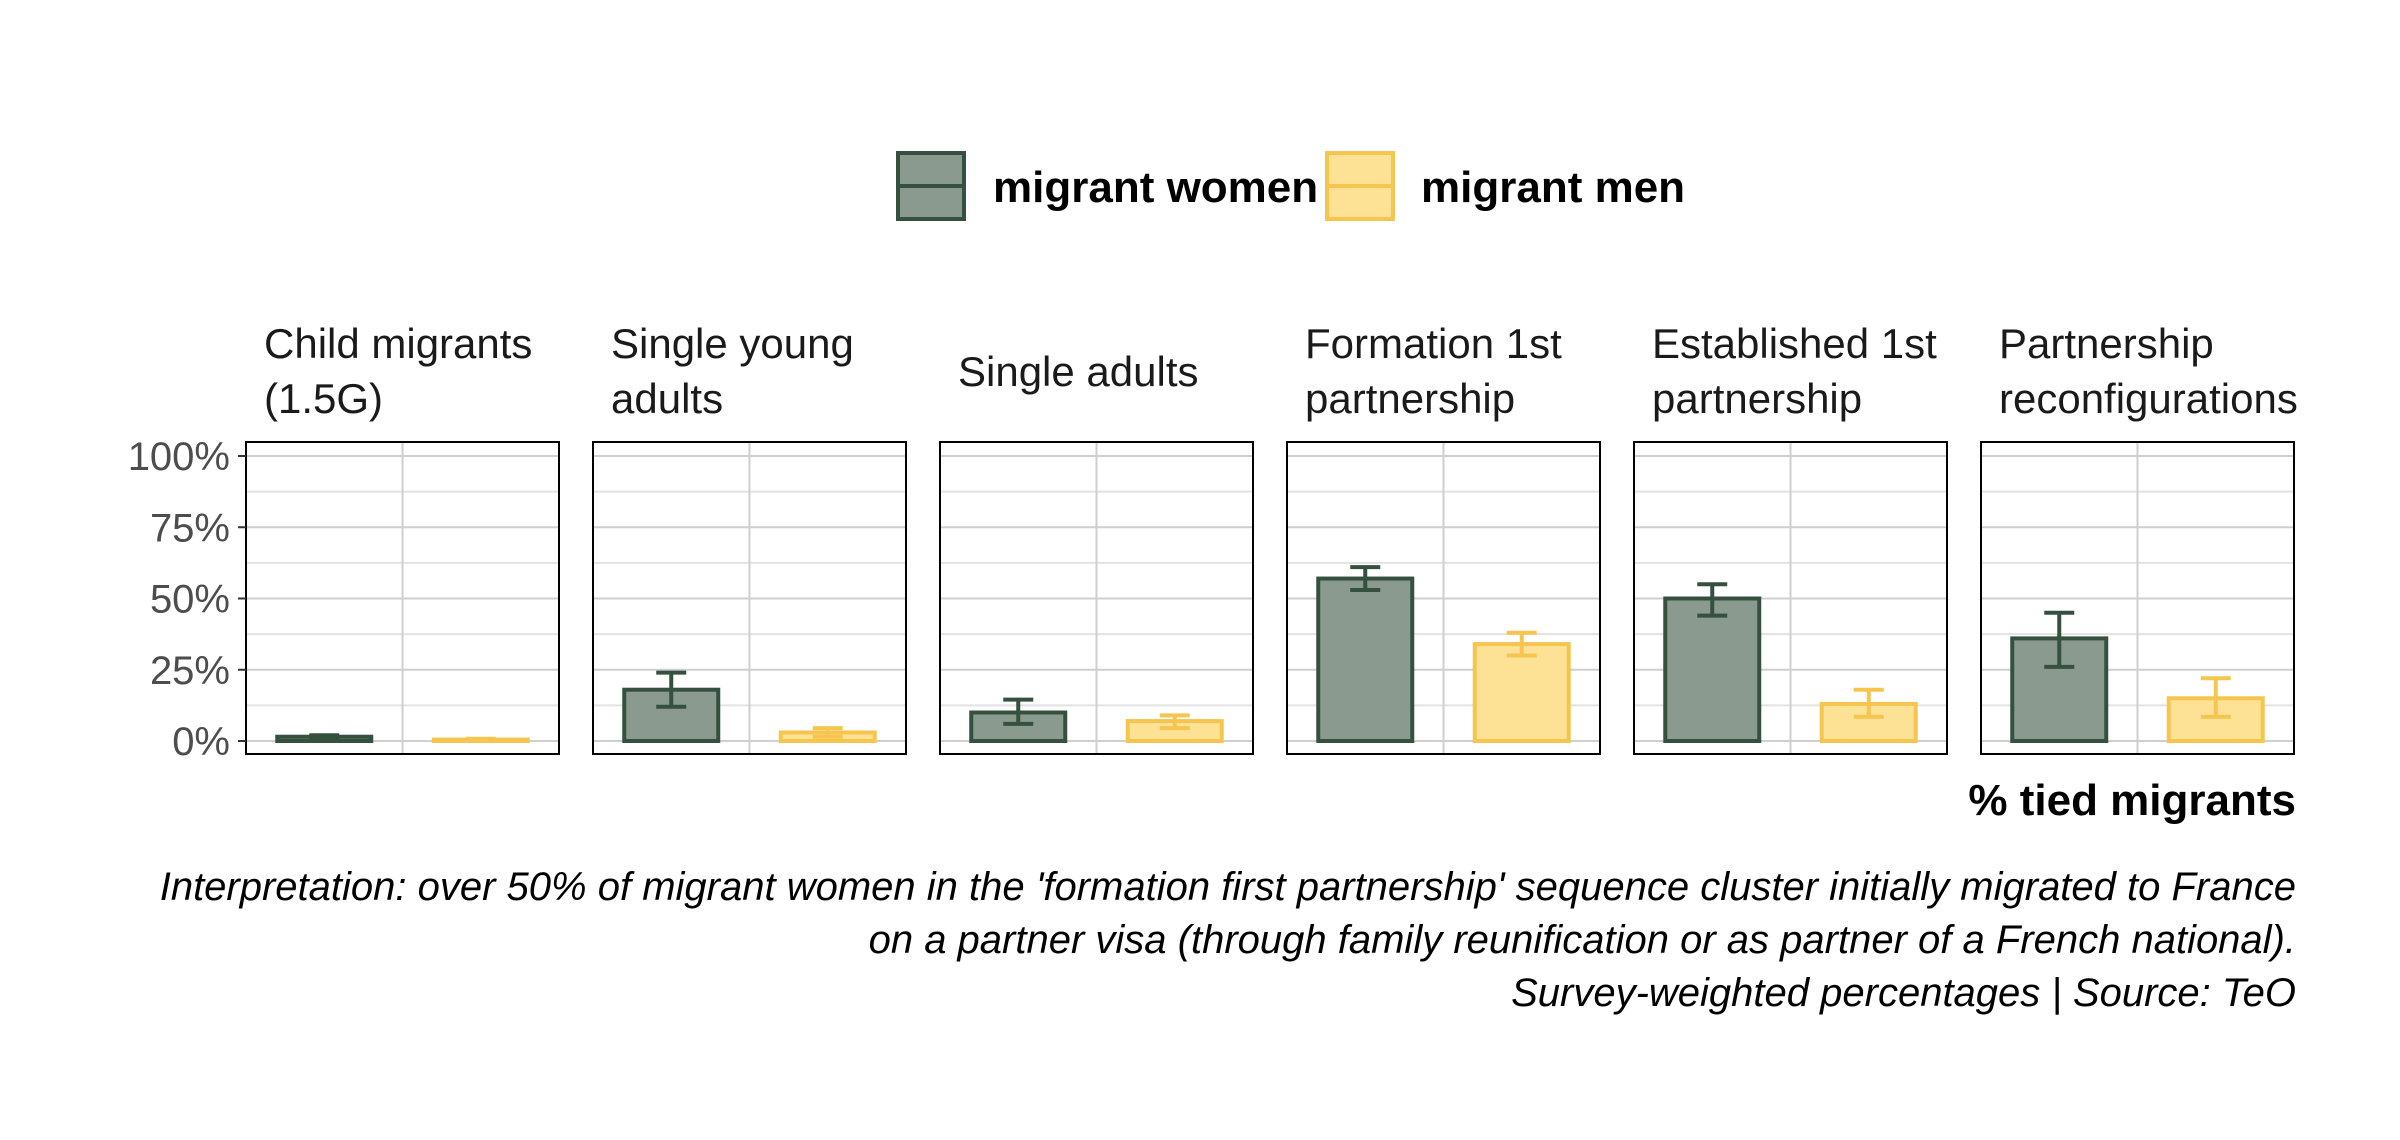  I want to click on facet-title: Child migrants (1.5G), so click(398, 371).